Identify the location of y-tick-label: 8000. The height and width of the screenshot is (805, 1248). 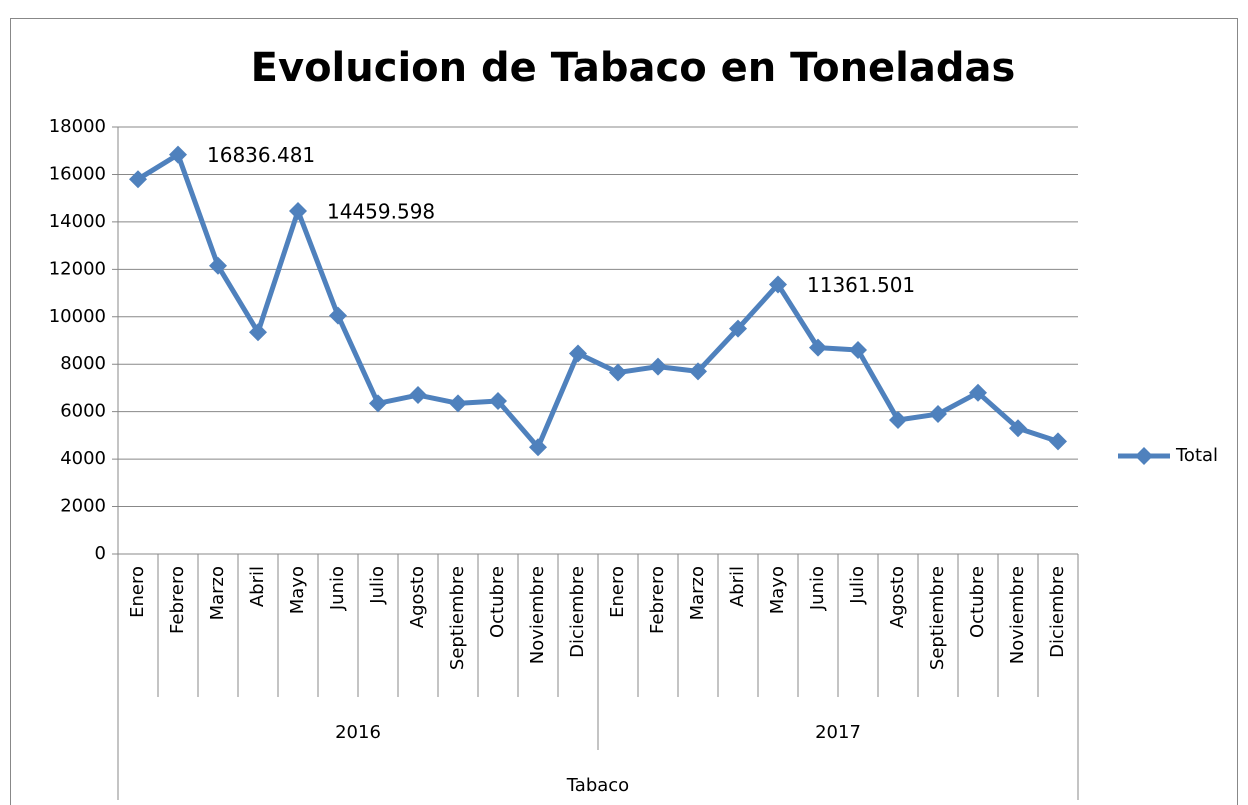
(83, 363).